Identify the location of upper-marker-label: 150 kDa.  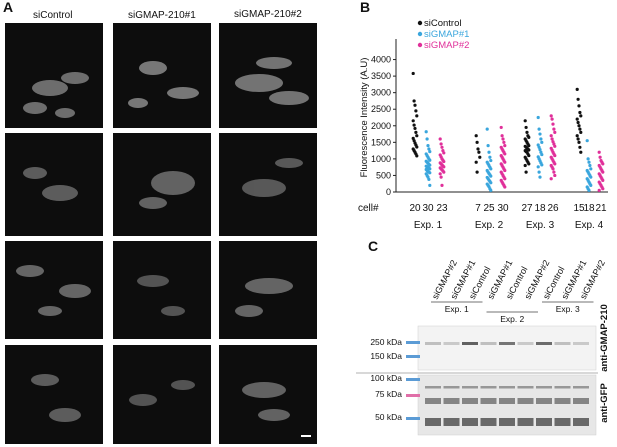
(386, 356).